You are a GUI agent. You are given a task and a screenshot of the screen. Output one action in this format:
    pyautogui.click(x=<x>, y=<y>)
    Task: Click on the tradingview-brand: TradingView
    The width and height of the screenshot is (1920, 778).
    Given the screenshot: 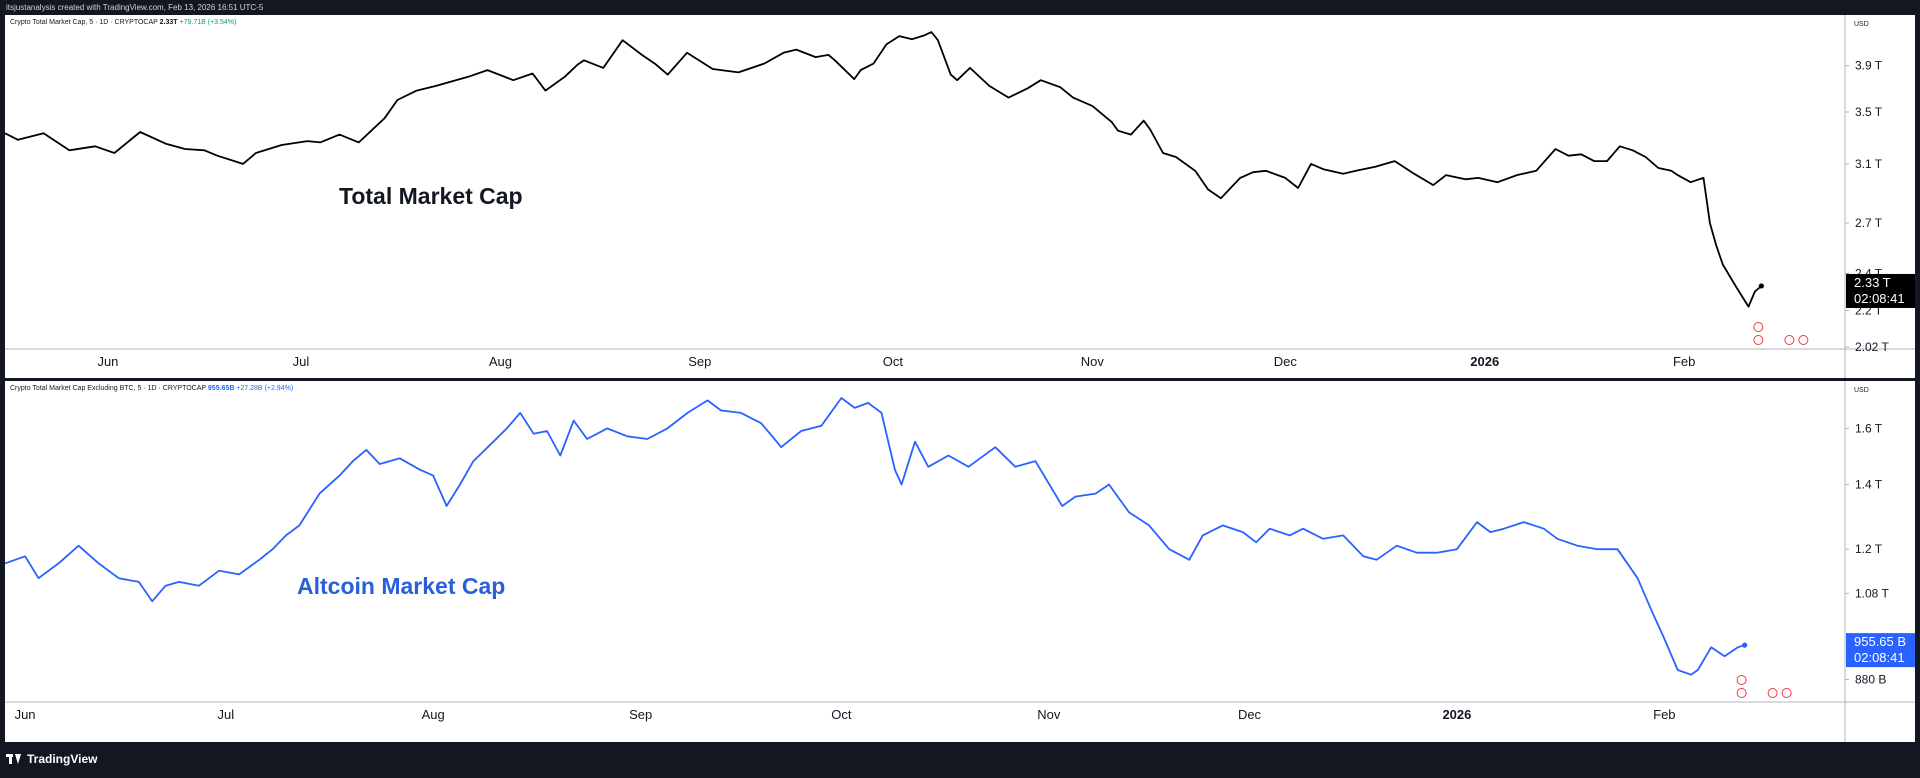 What is the action you would take?
    pyautogui.click(x=62, y=759)
    